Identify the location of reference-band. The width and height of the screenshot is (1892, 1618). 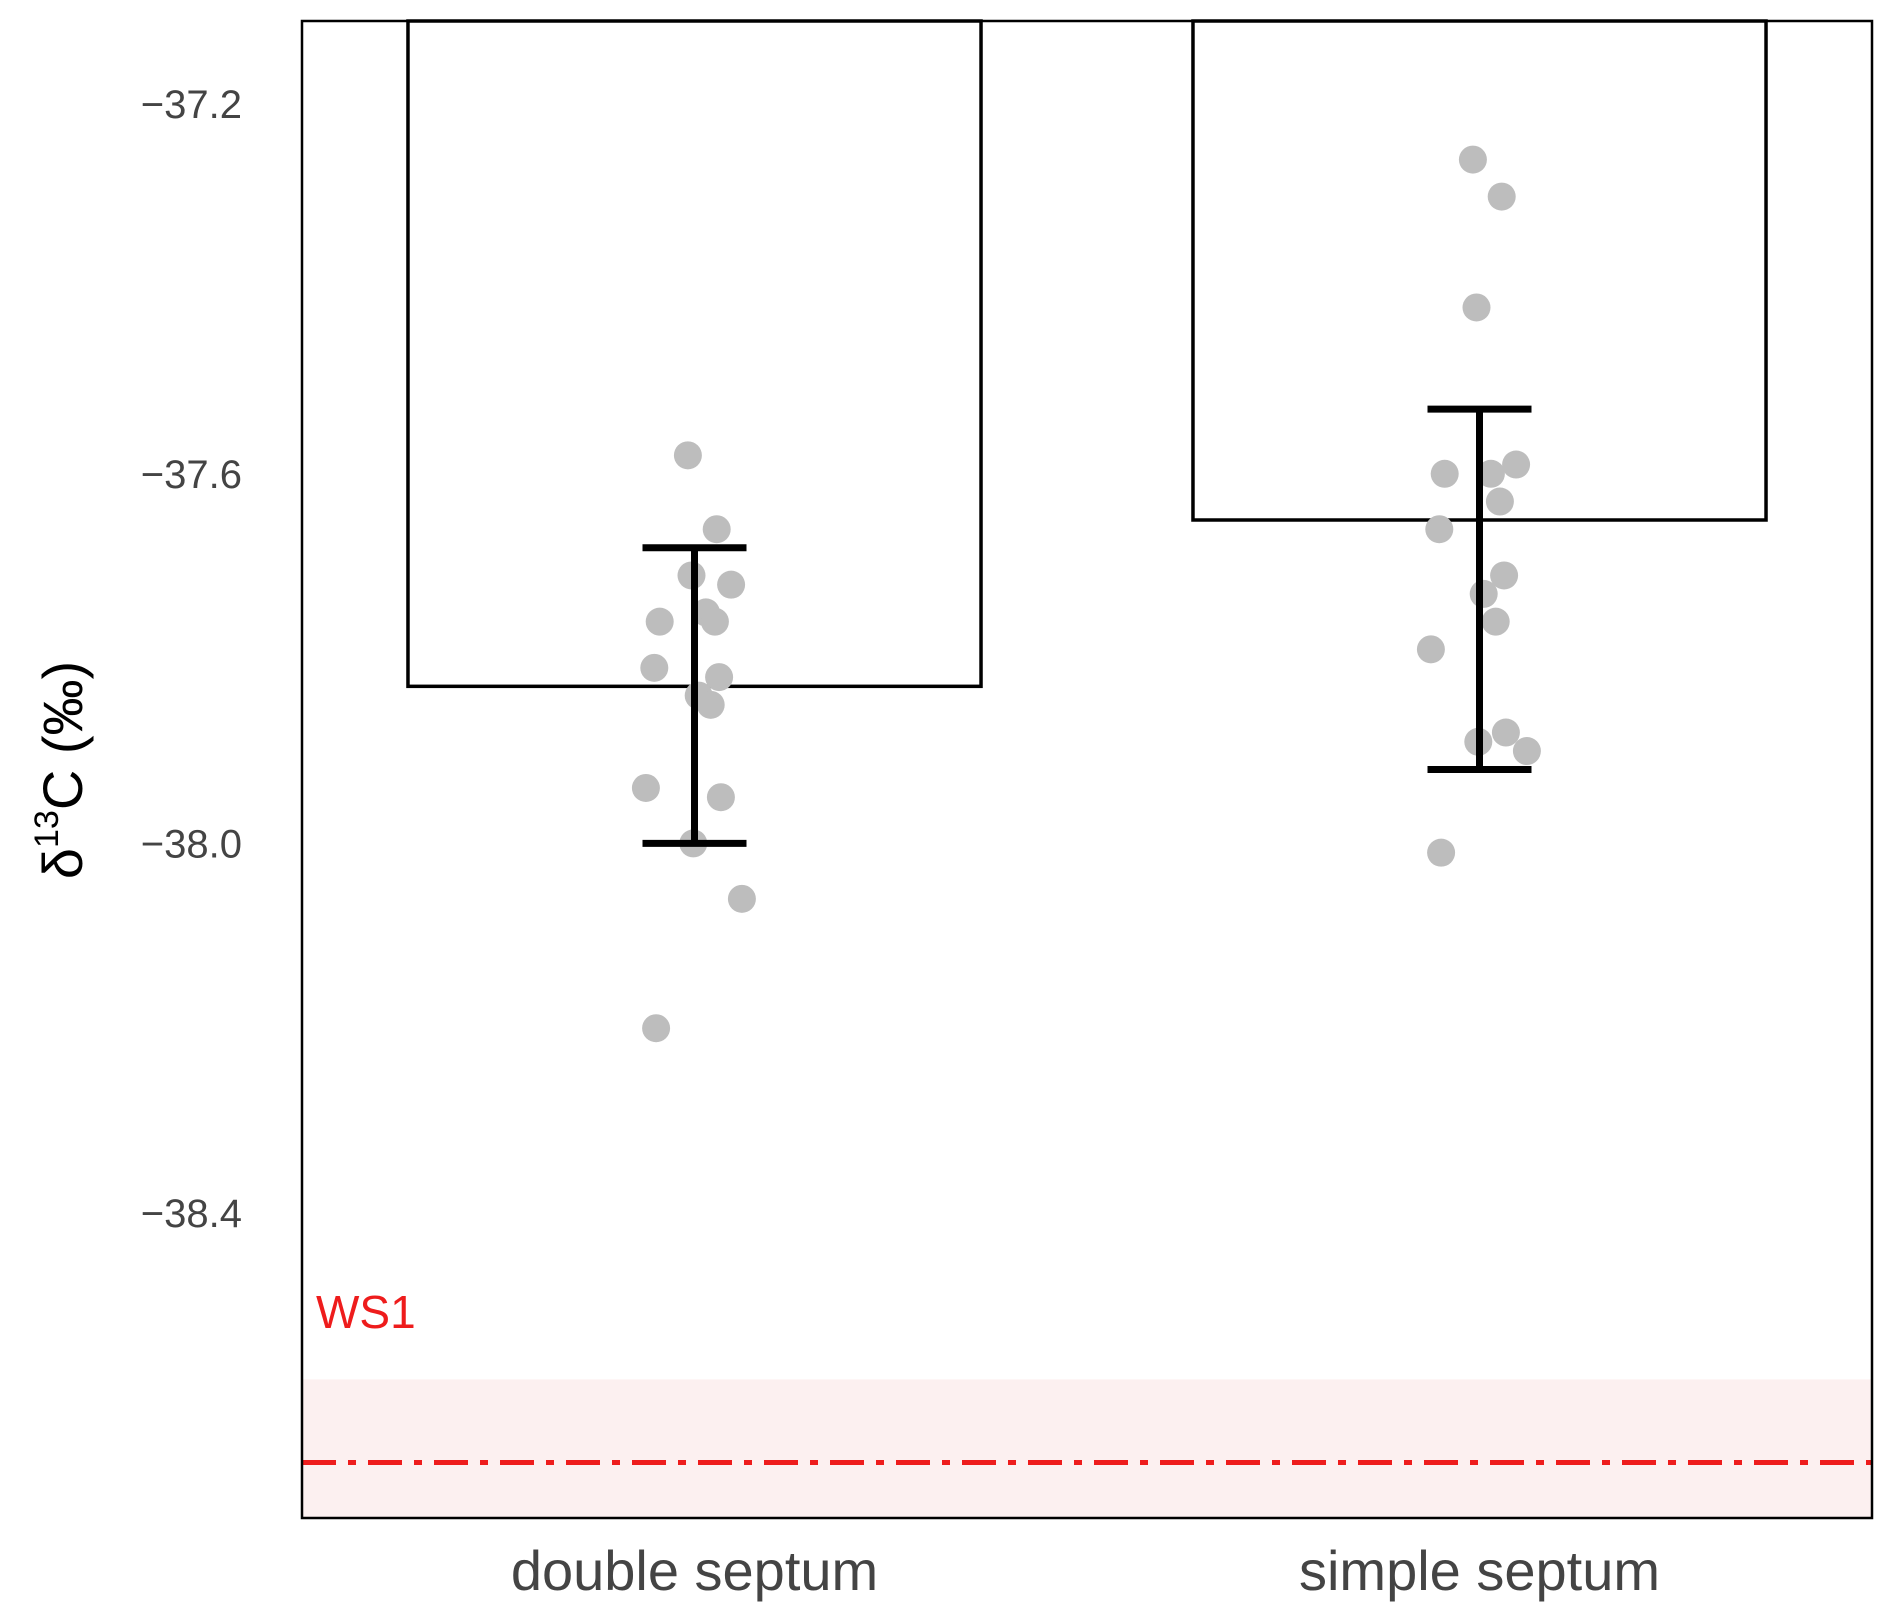
(1087, 1448).